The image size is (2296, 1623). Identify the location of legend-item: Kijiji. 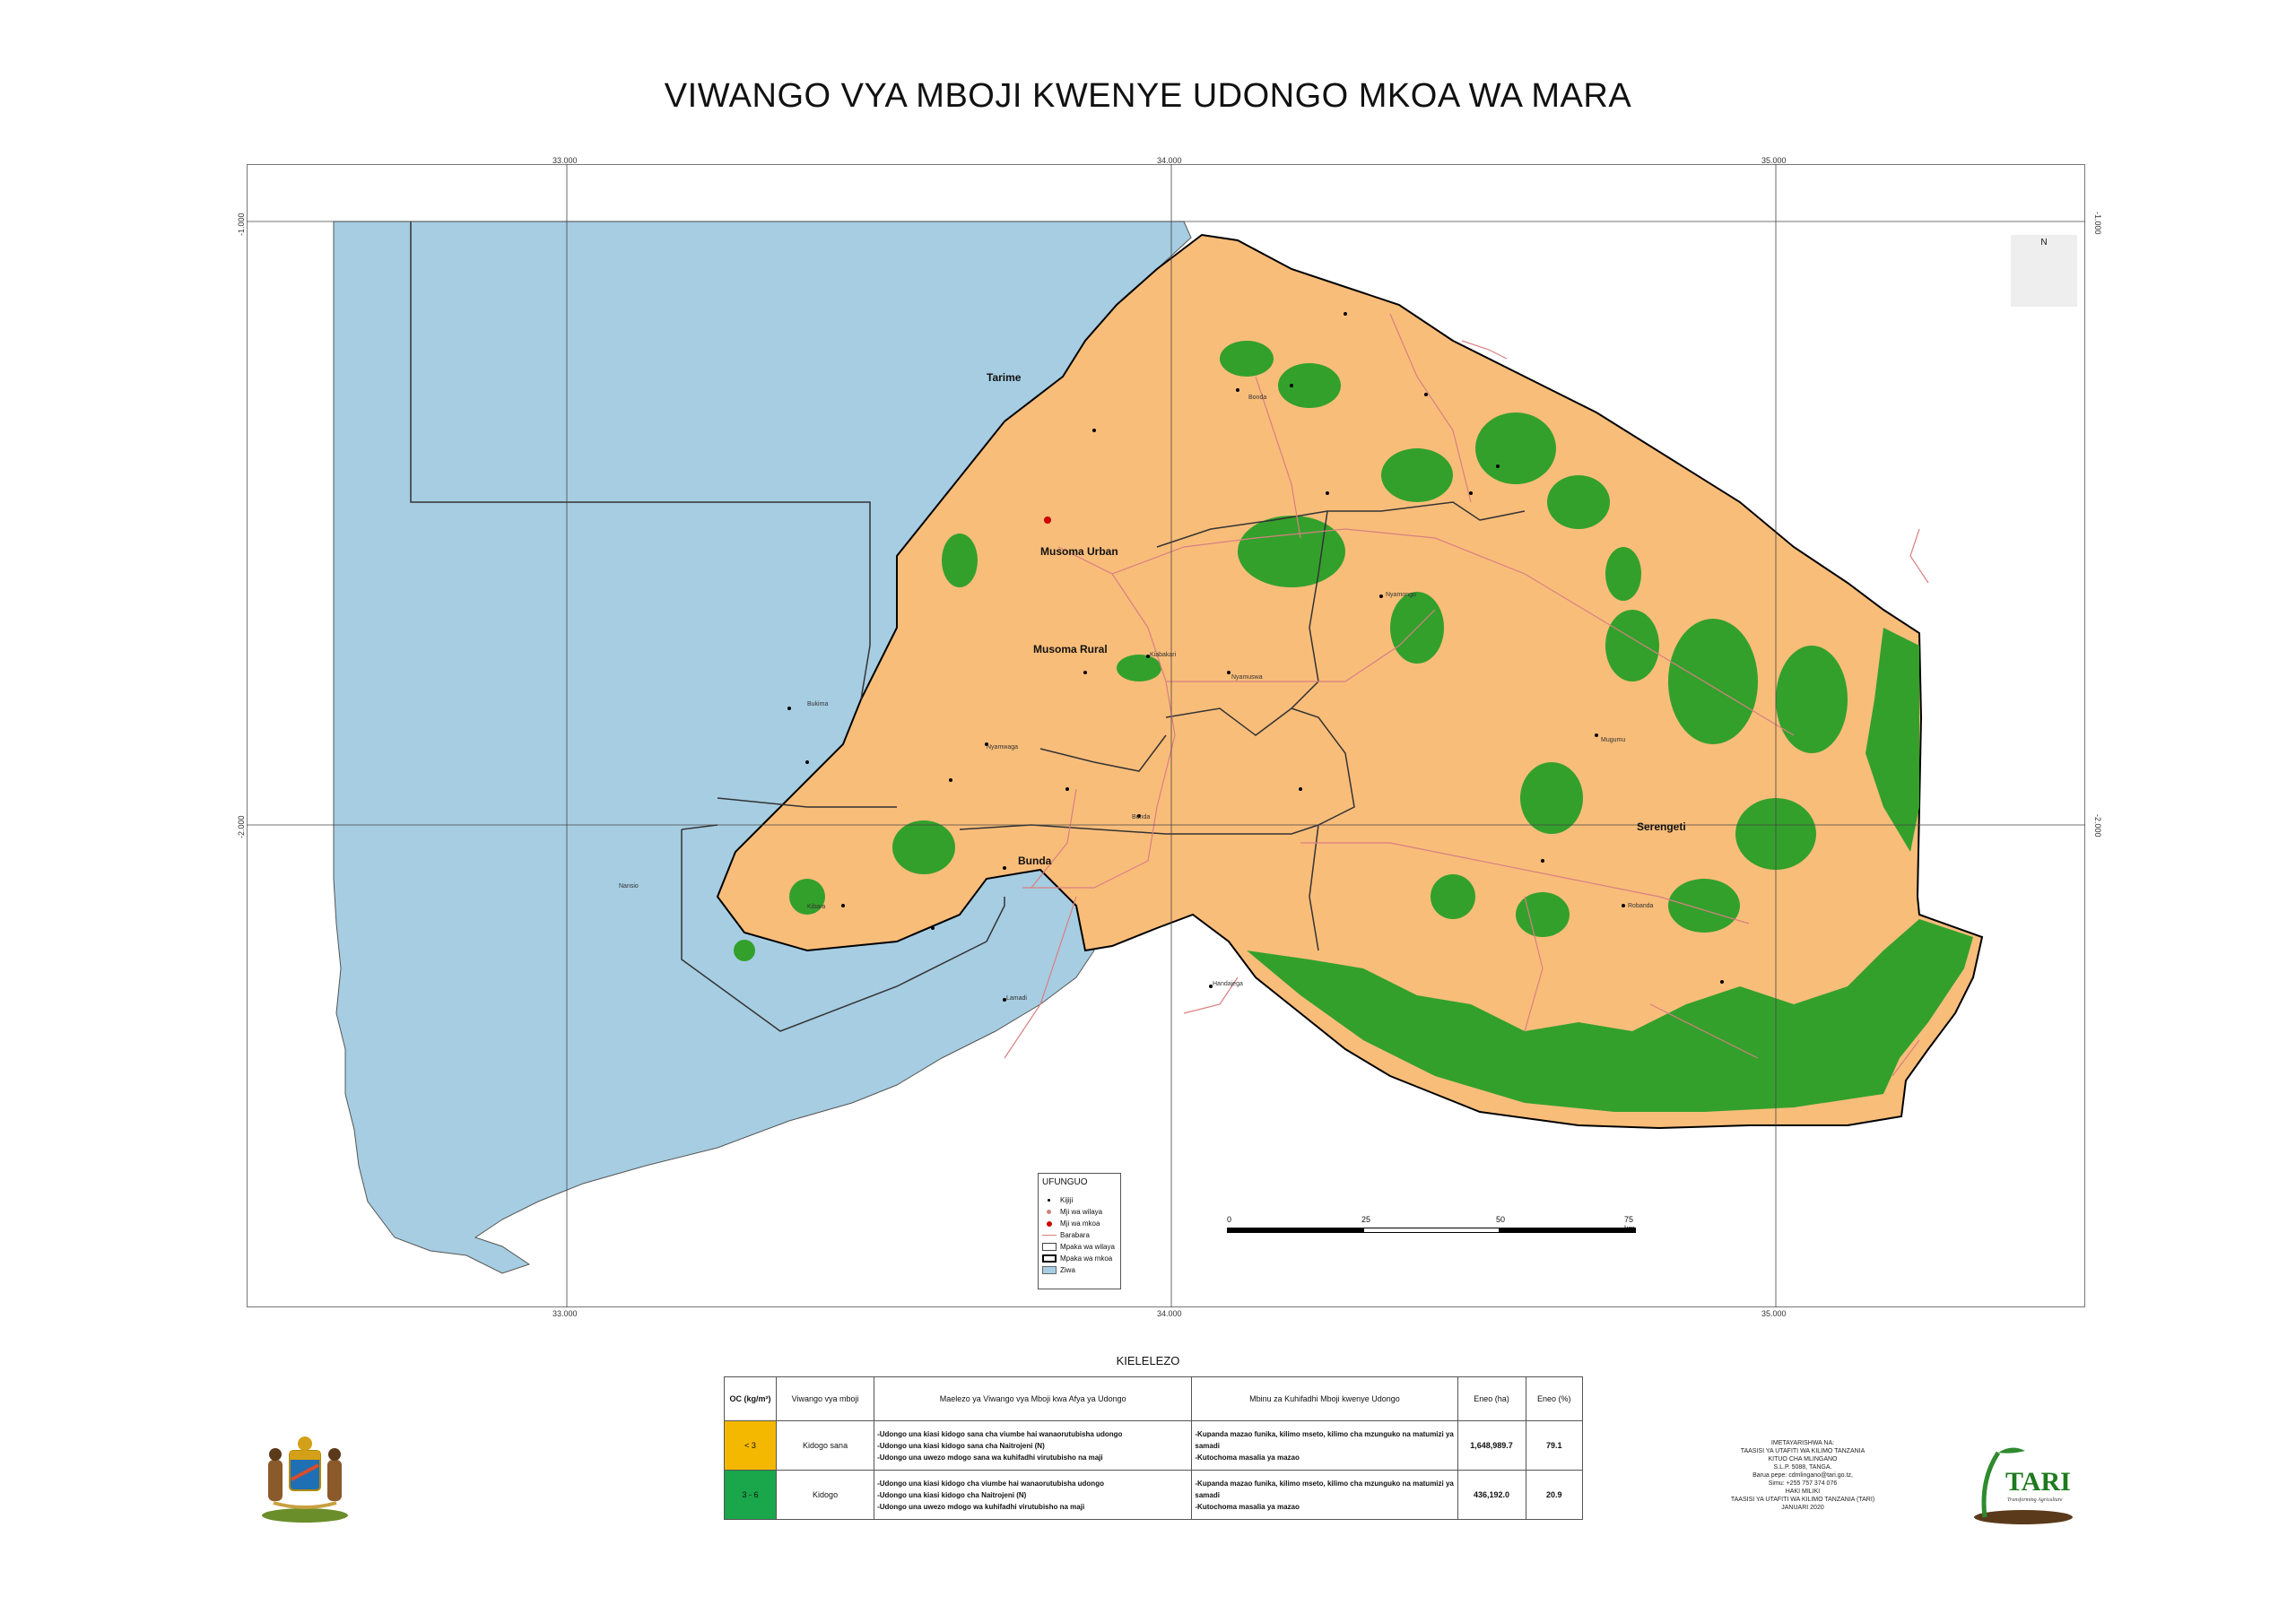
(1057, 1200).